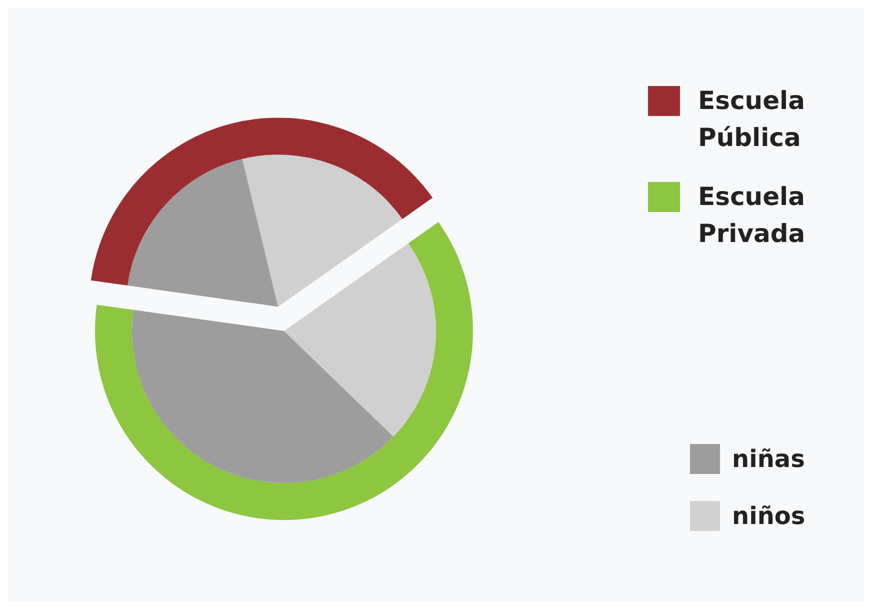 This screenshot has width=872, height=609. I want to click on legend-label: niños, so click(769, 516).